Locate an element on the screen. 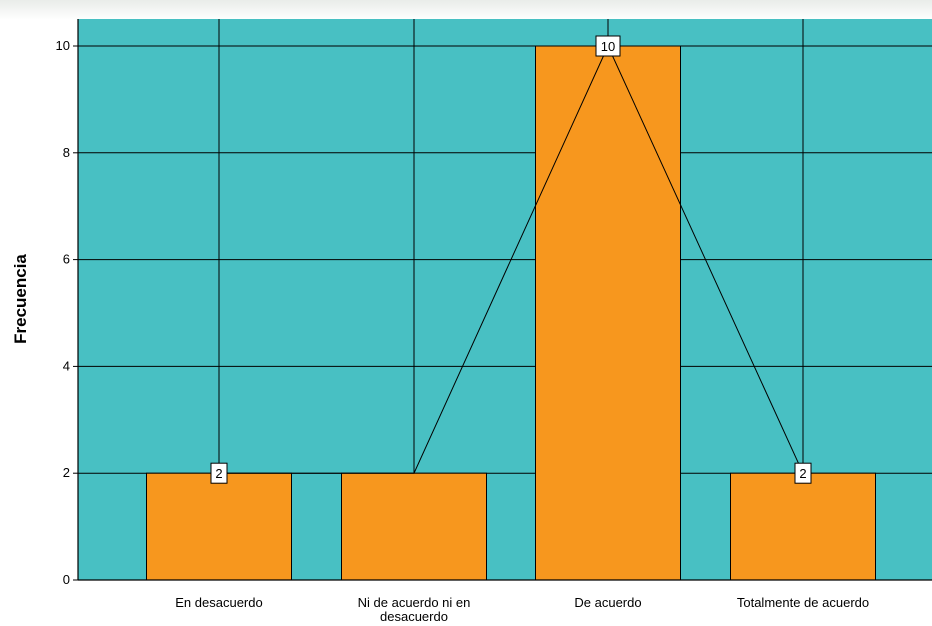  y-tick-label: 6 is located at coordinates (66, 259).